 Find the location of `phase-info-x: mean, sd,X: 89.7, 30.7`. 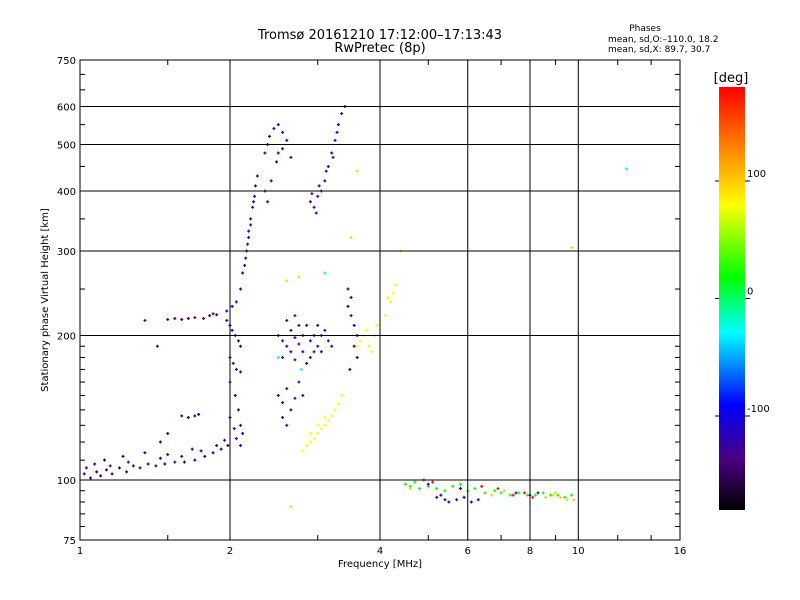

phase-info-x: mean, sd,X: 89.7, 30.7 is located at coordinates (659, 50).